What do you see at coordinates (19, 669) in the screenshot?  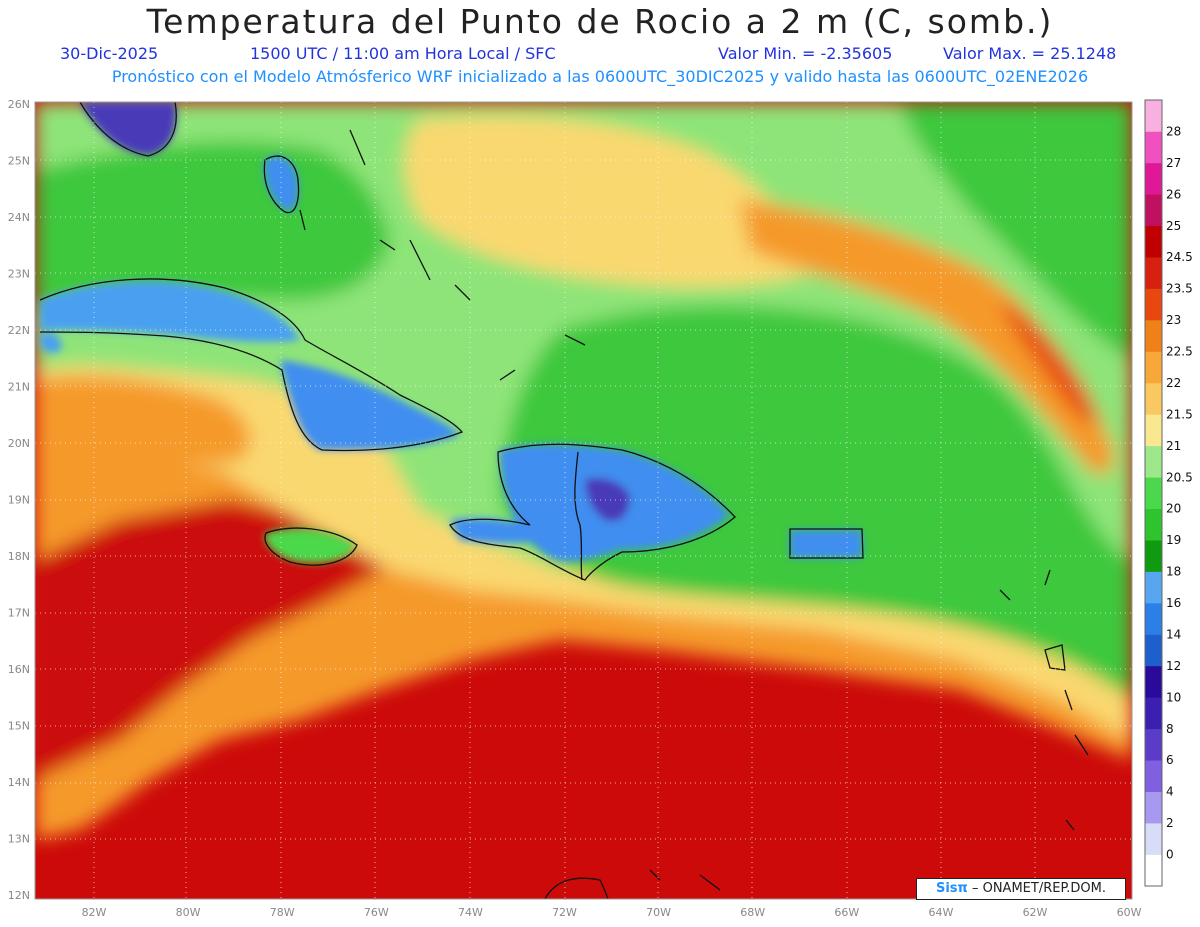 I see `lat-label: 16N` at bounding box center [19, 669].